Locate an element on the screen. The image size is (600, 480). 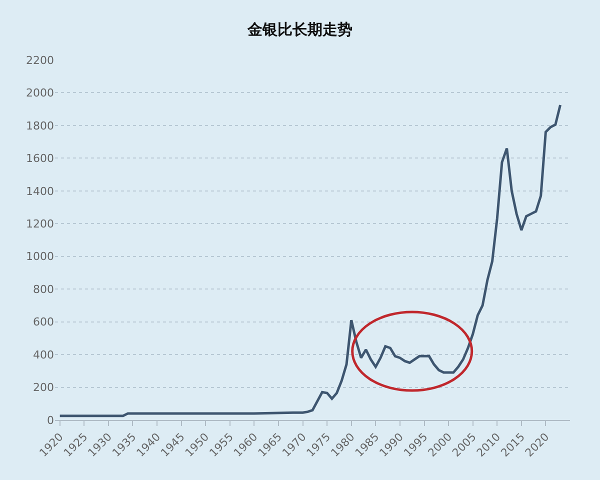
y-tick-label: 1000 is located at coordinates (40, 257).